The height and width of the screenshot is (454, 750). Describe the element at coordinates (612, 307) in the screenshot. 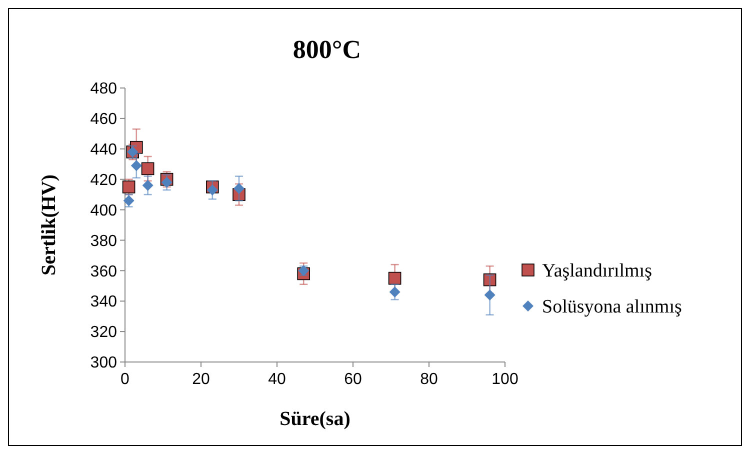

I see `legend-label: Solüsyona alınmış` at that location.